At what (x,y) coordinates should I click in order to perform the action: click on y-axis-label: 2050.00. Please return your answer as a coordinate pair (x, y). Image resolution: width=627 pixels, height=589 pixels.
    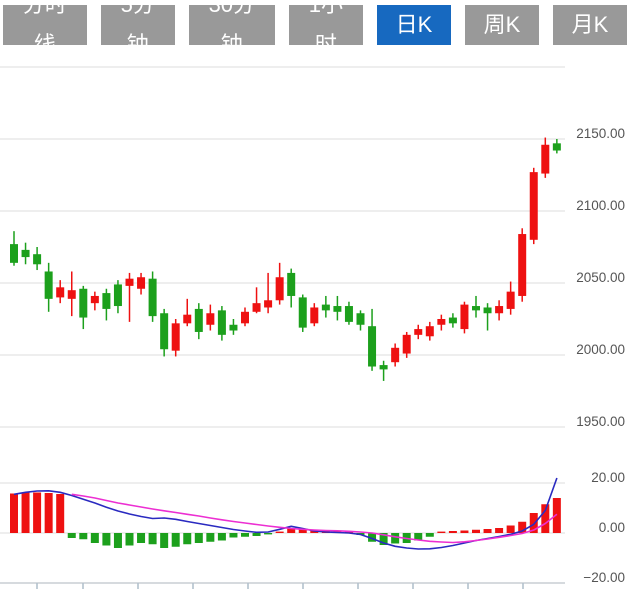
    Looking at the image, I should click on (600, 277).